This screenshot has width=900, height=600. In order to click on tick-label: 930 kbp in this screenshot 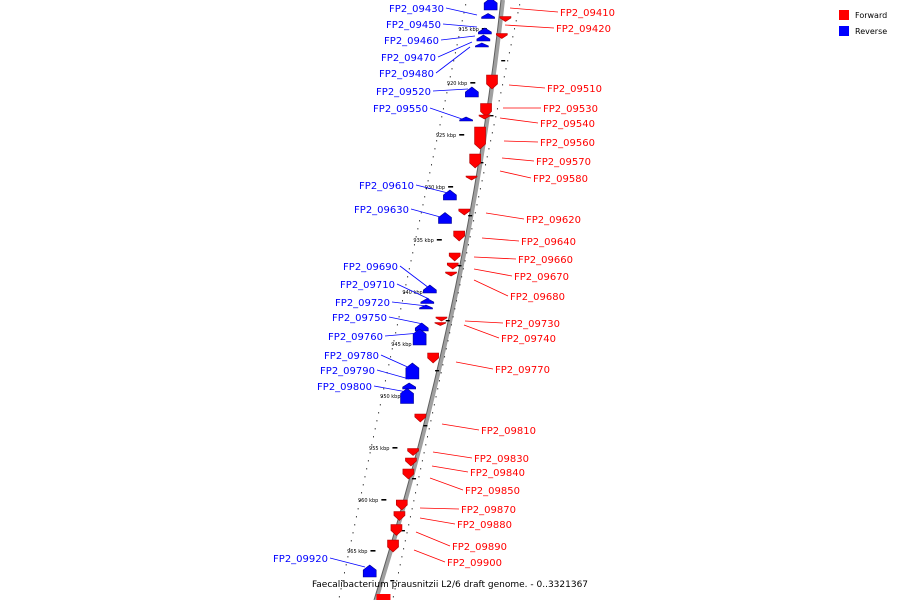, I will do `click(435, 188)`.